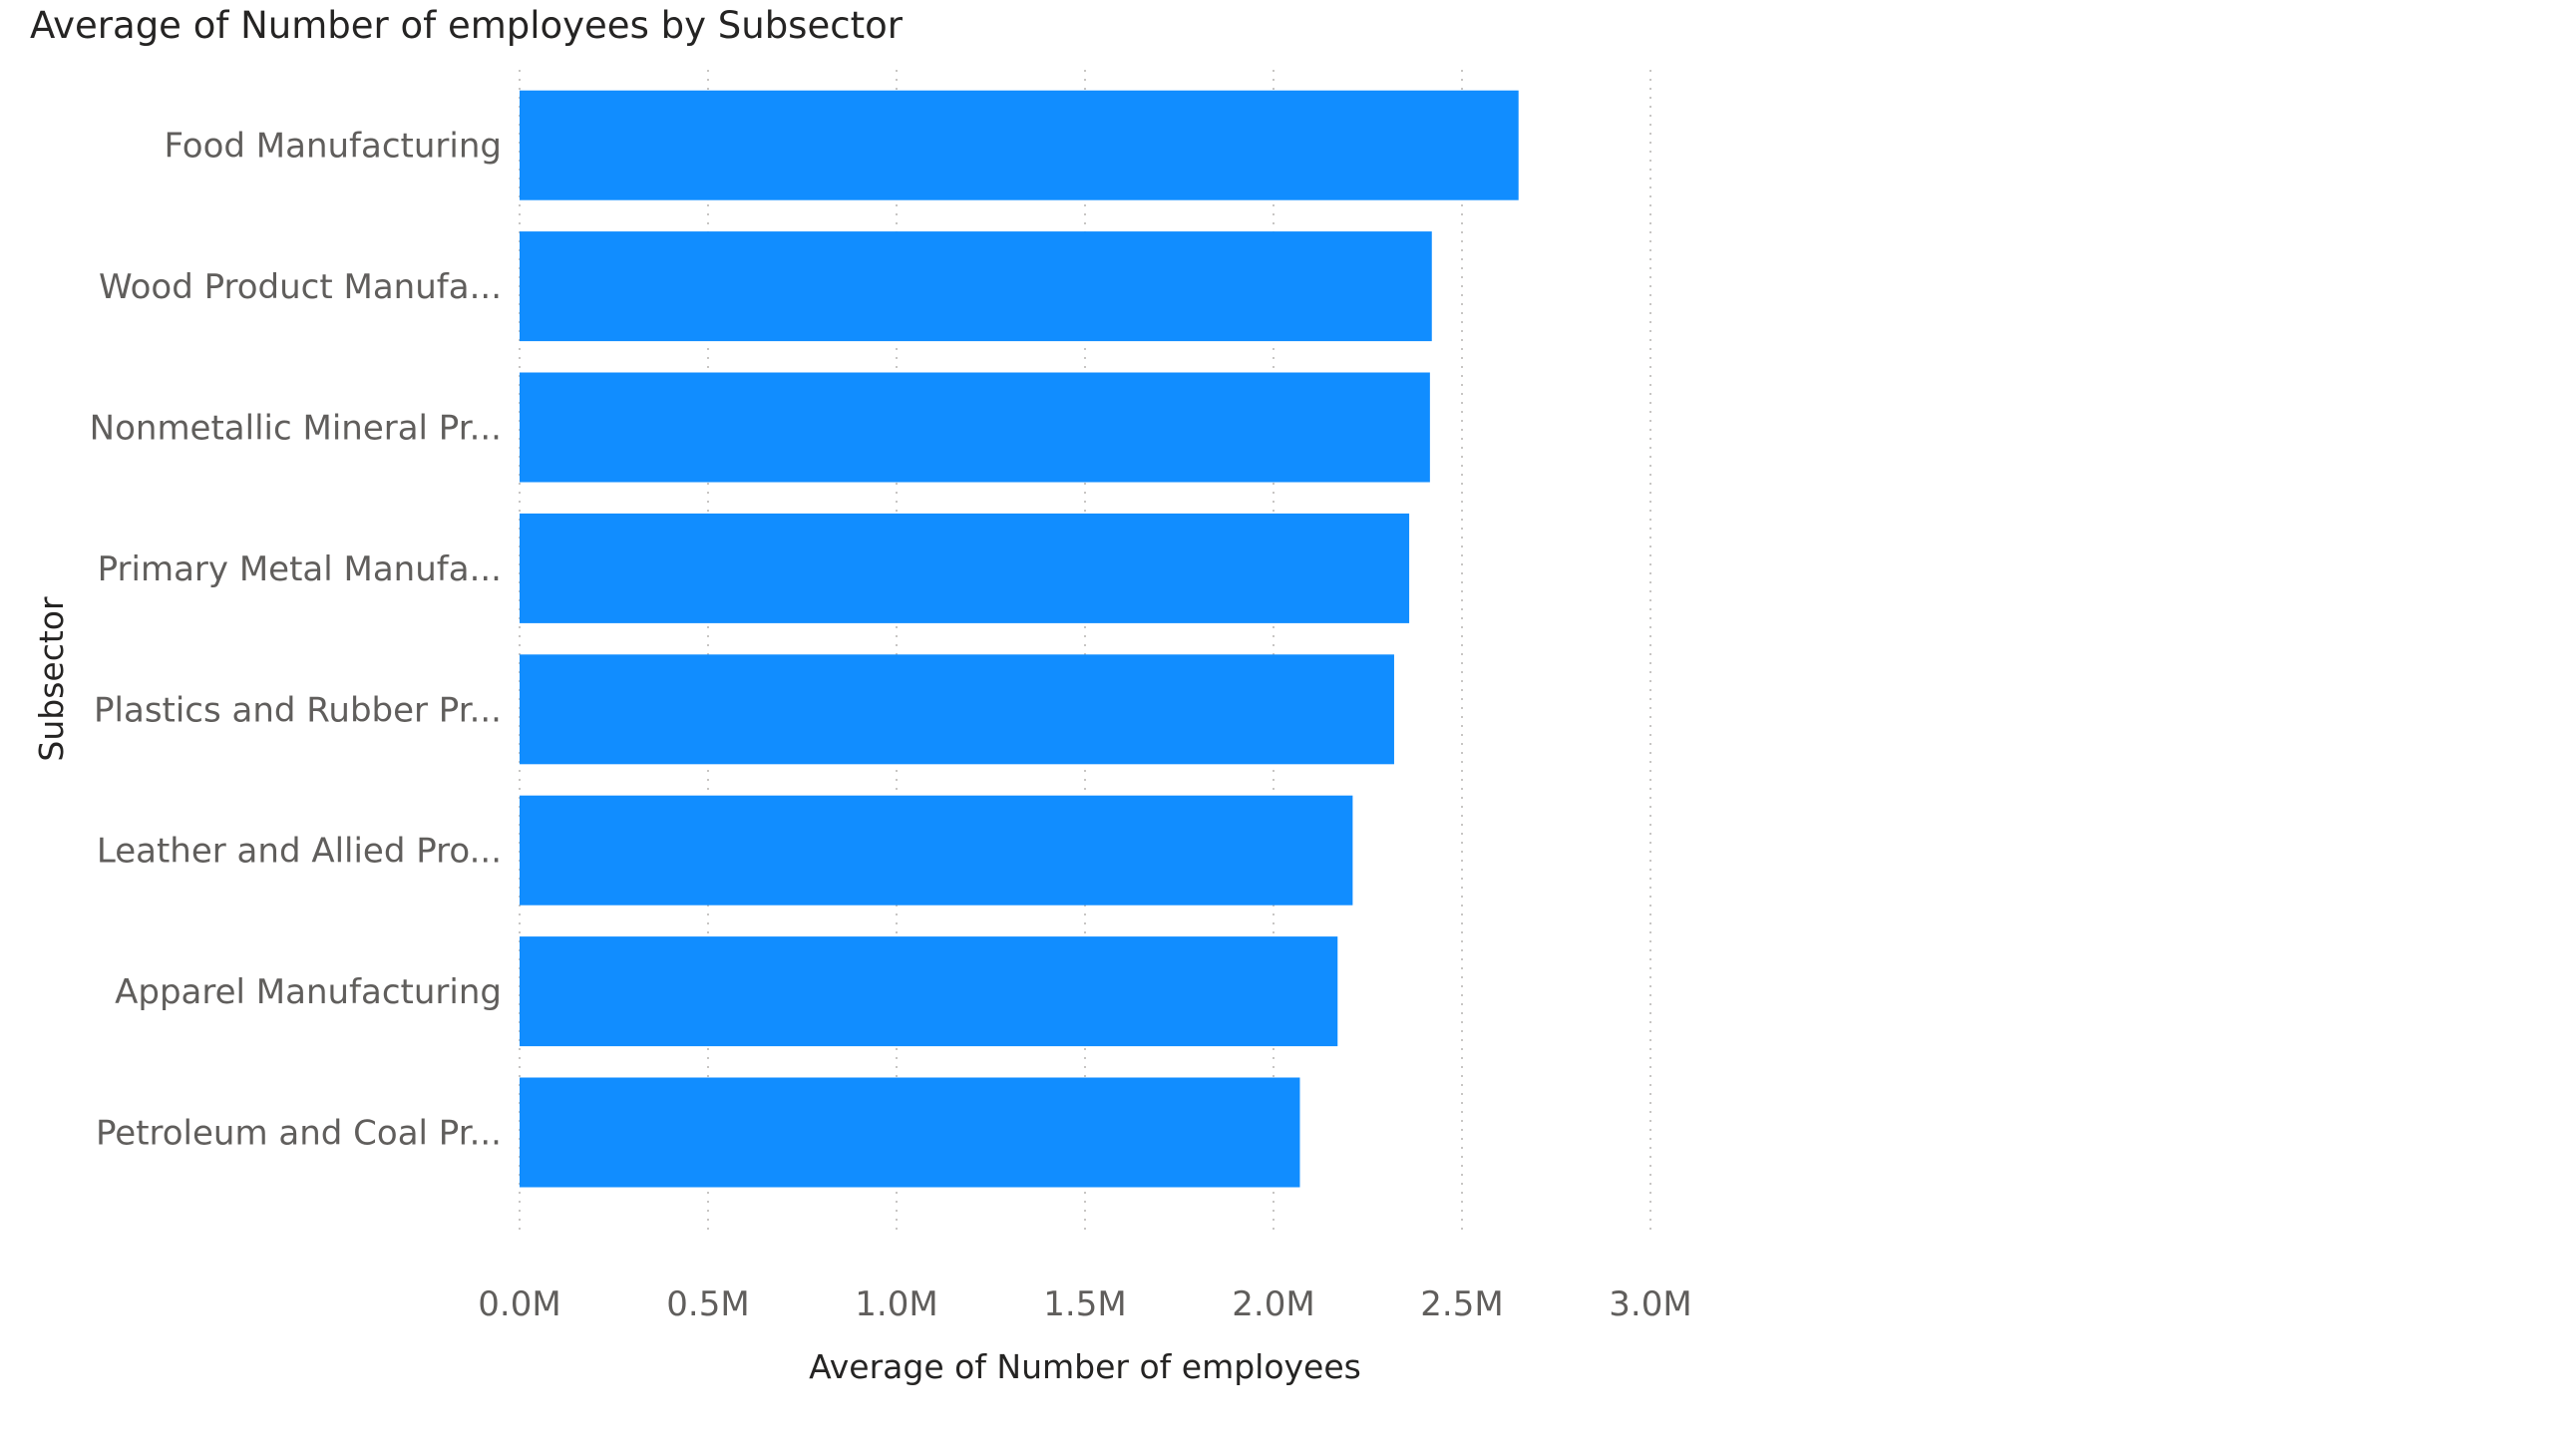  Describe the element at coordinates (333, 147) in the screenshot. I see `category-label: Food Manufacturing` at that location.